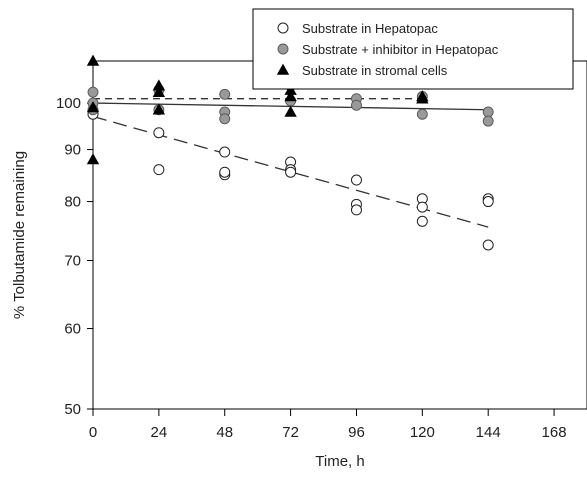 The image size is (587, 482). Describe the element at coordinates (554, 432) in the screenshot. I see `x-tick-label-168: 168` at that location.